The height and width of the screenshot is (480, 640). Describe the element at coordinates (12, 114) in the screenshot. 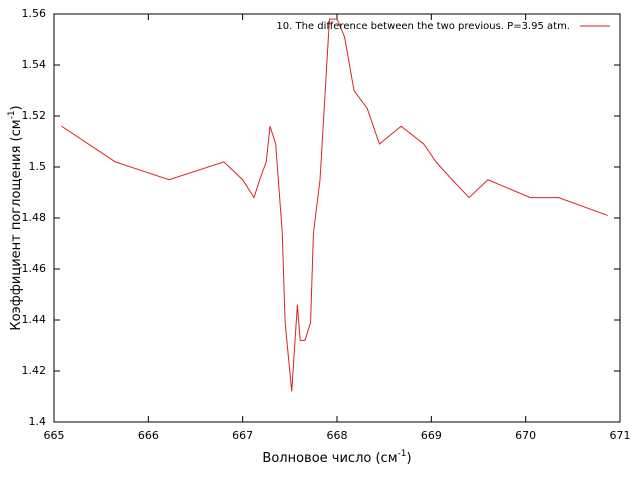

I see `y-axis-label-sup: -1` at that location.